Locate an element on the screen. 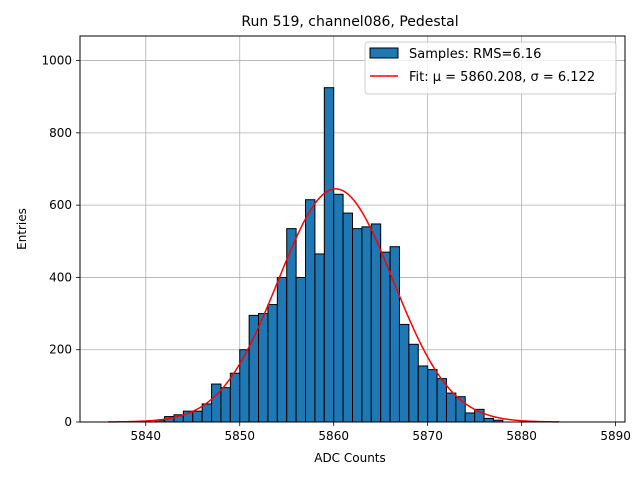  y-axis-ticks: 0 200 400 600 800 1000 is located at coordinates (60, 241).